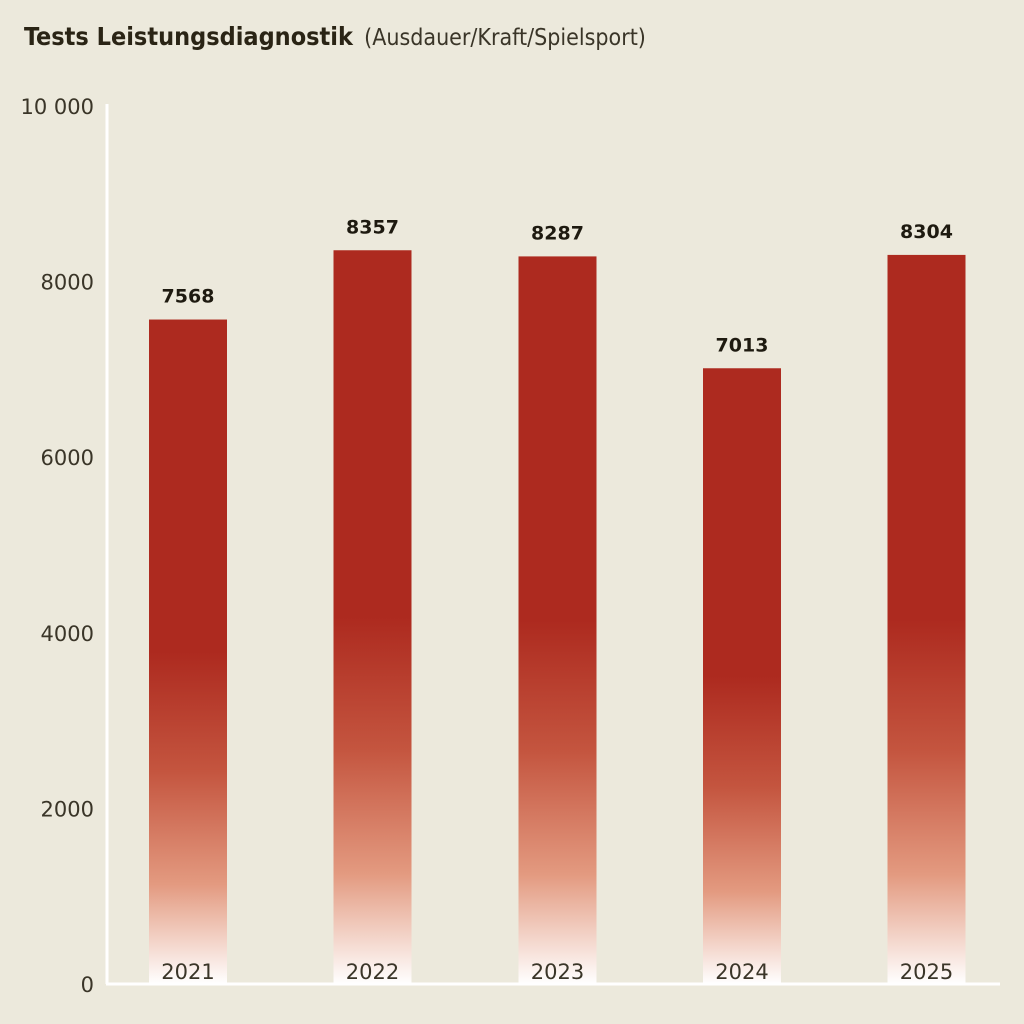 The height and width of the screenshot is (1024, 1024). I want to click on value-label: 7568, so click(188, 297).